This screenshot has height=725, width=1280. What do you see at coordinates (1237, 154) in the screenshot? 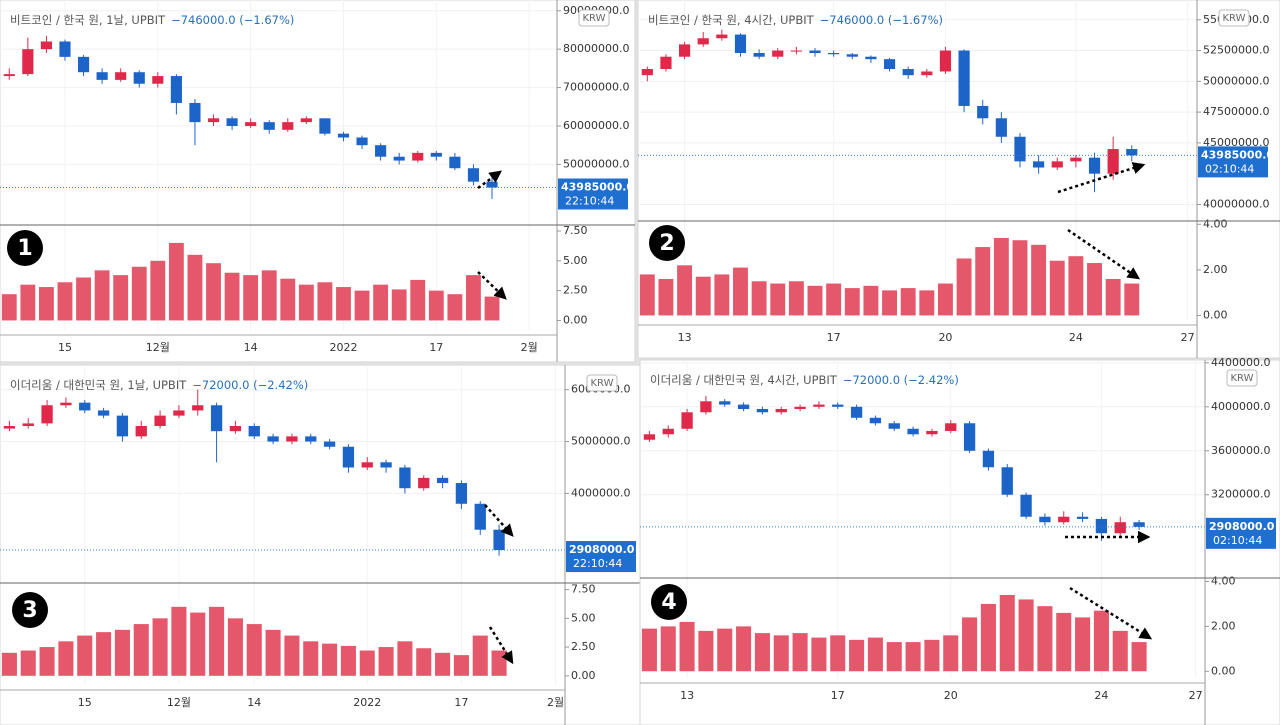
I see `price-tag-value: 43985000.0` at bounding box center [1237, 154].